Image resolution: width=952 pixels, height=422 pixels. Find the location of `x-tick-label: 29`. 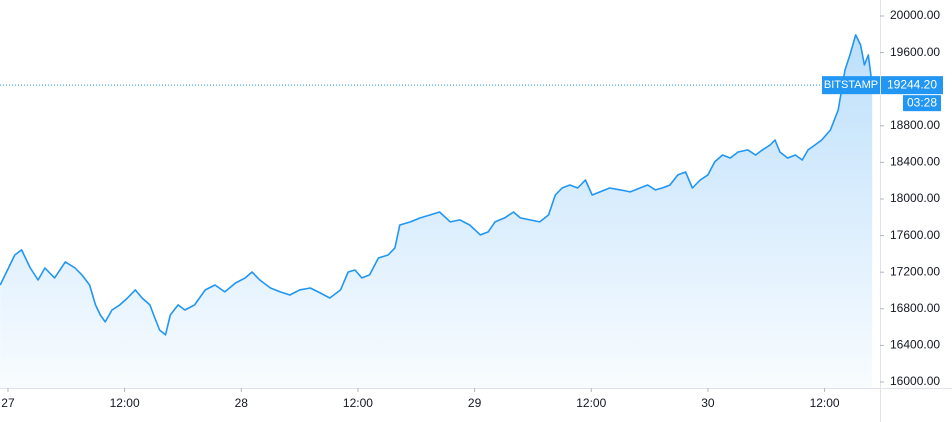

x-tick-label: 29 is located at coordinates (475, 403).